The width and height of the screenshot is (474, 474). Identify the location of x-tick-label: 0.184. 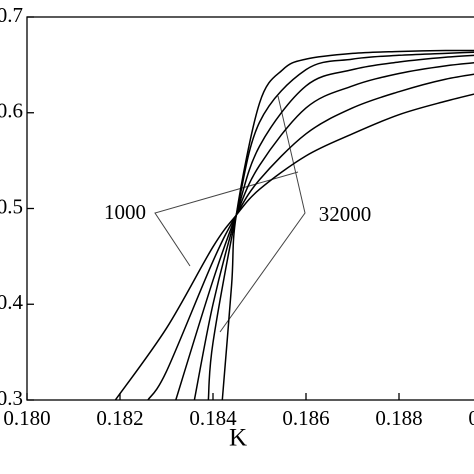
(213, 418).